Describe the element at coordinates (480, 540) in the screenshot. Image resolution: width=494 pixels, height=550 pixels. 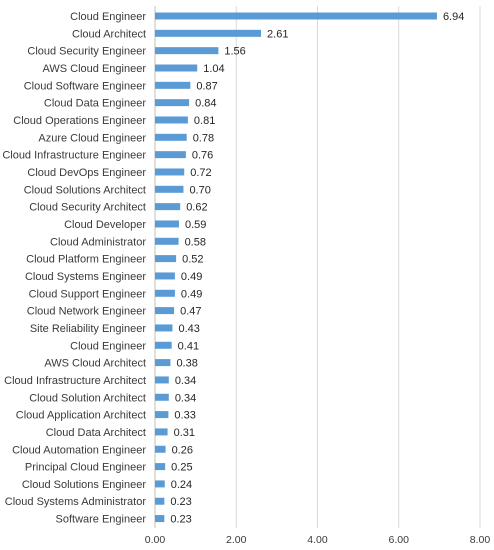
I see `x-tick-label: 8.00` at that location.